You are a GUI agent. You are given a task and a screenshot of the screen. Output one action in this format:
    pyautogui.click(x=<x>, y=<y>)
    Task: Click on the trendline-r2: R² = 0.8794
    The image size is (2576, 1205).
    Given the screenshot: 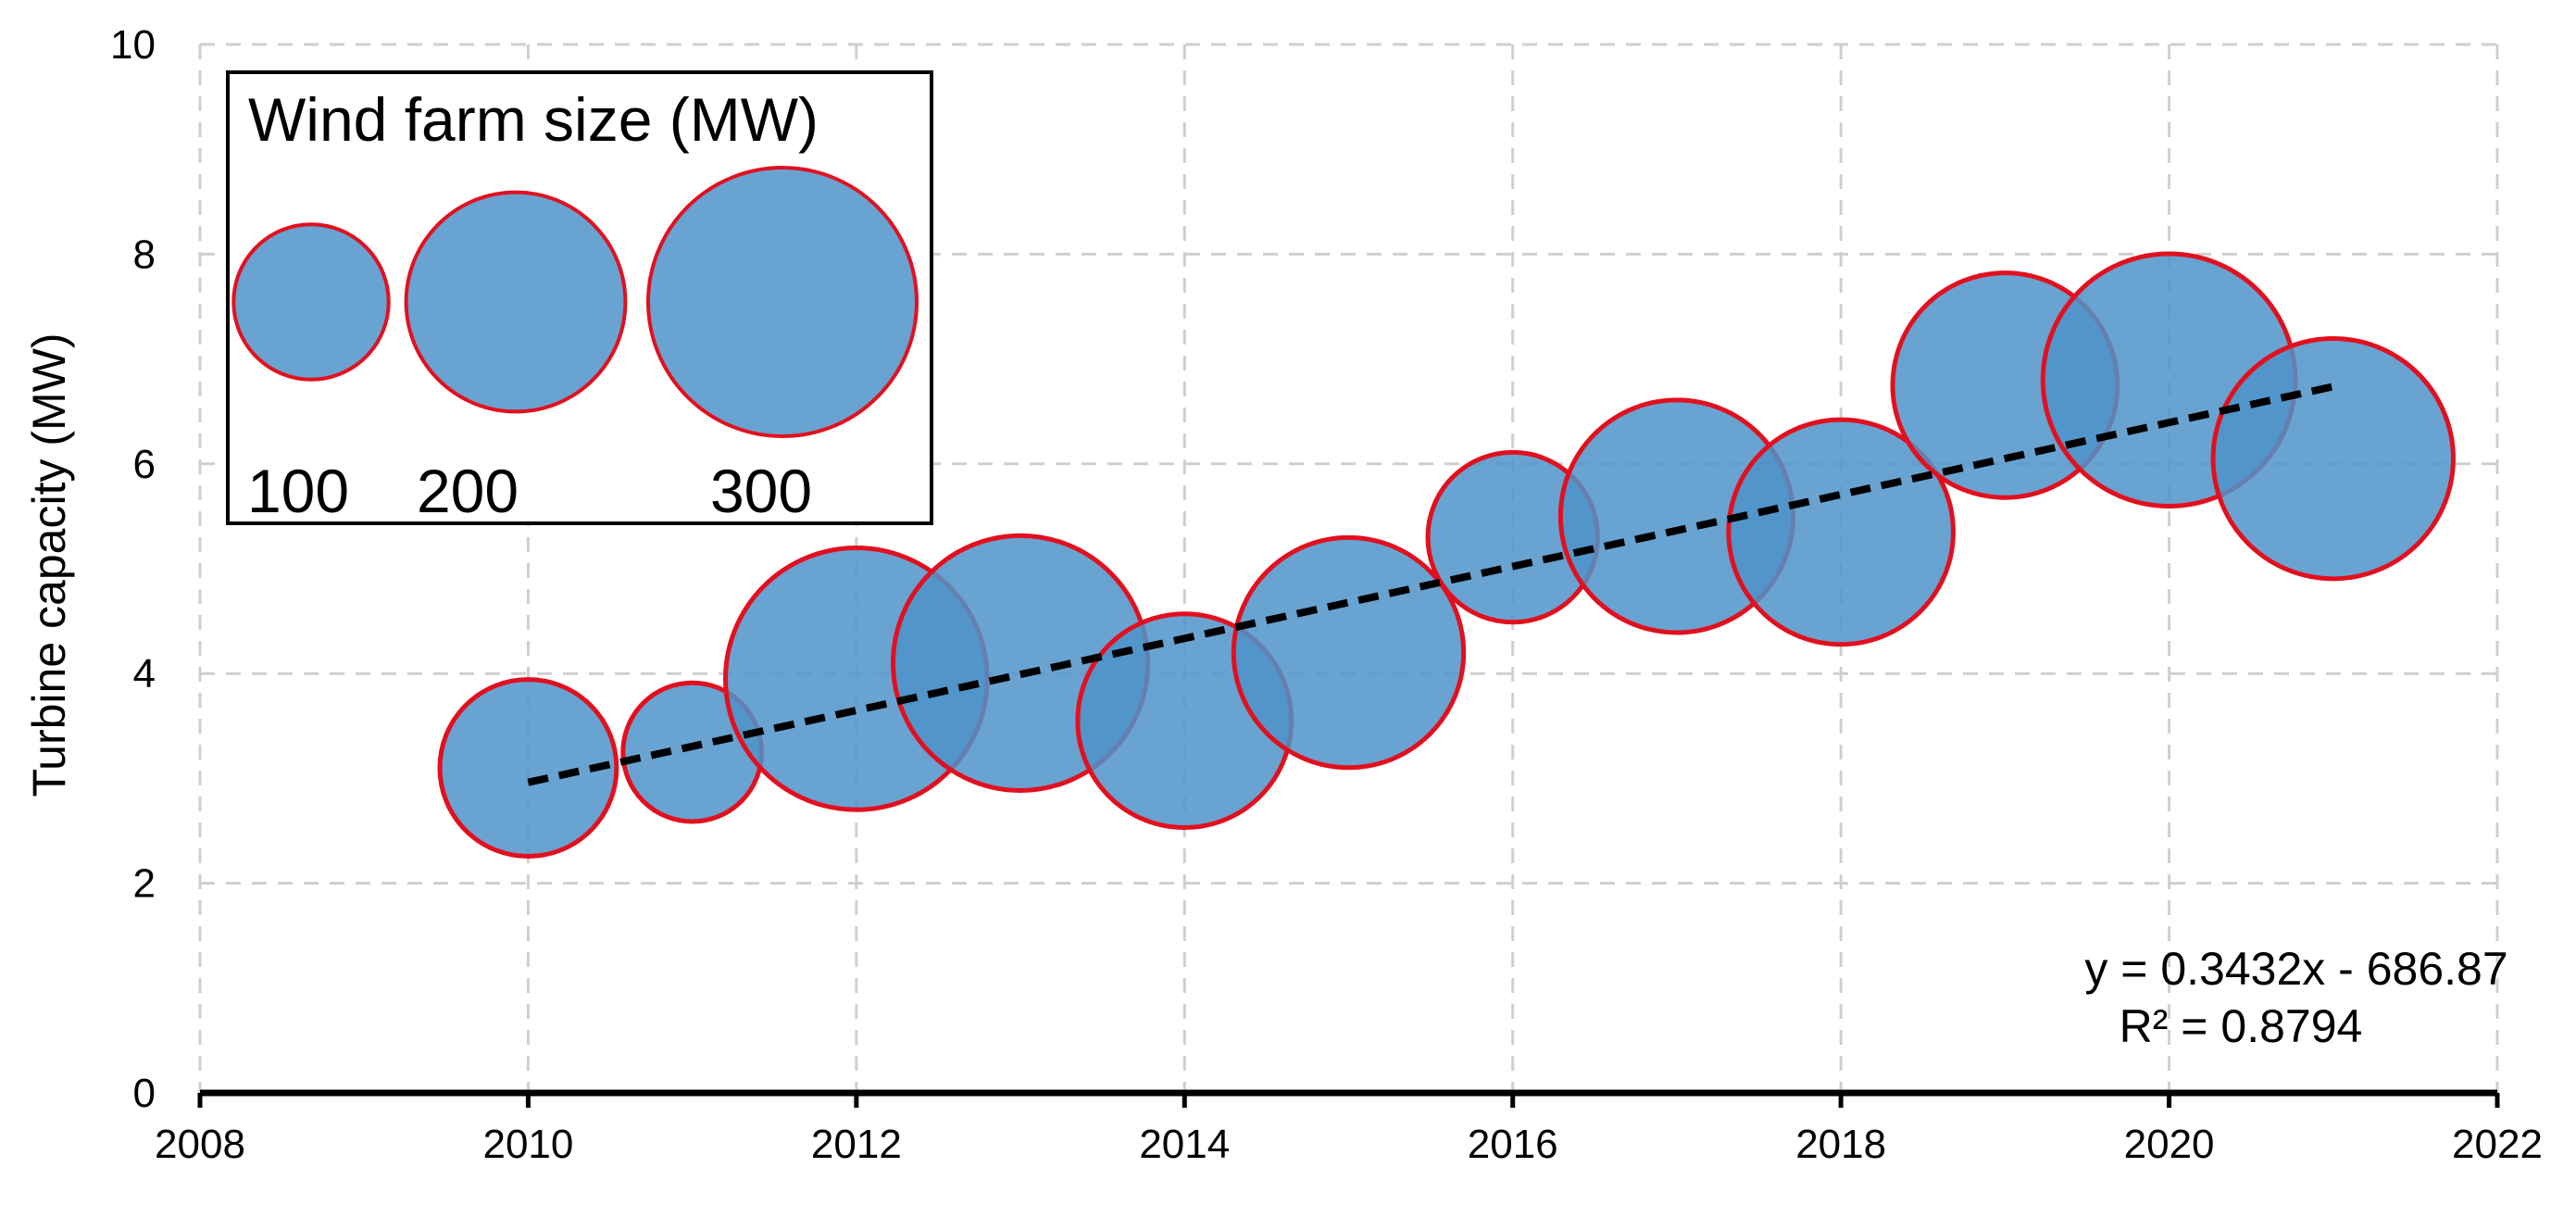 What is the action you would take?
    pyautogui.click(x=2241, y=1026)
    